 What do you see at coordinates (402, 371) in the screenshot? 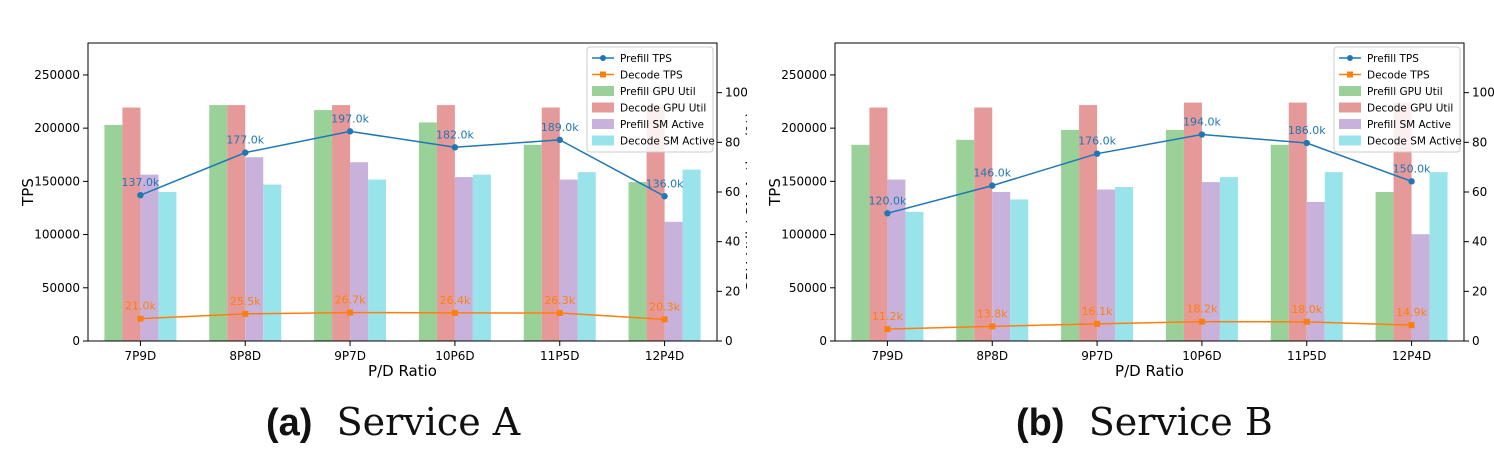
I see `x-axis-label: P/D Ratio` at bounding box center [402, 371].